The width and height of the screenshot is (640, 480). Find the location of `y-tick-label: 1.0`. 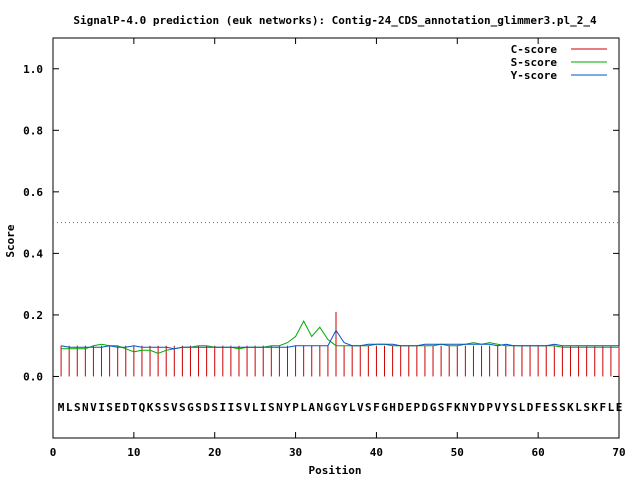

y-tick-label: 1.0 is located at coordinates (33, 69).